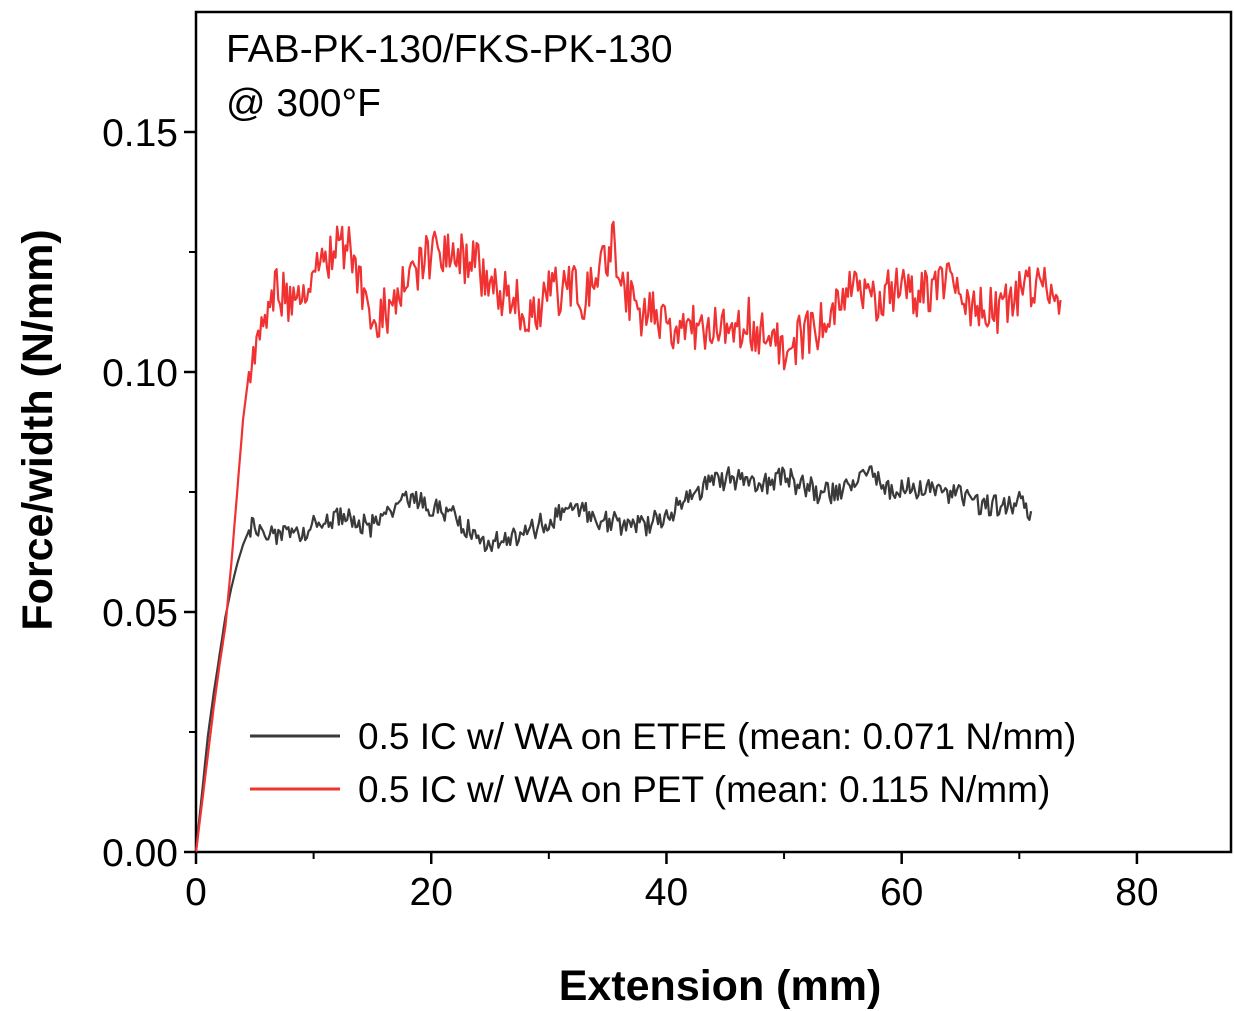  Describe the element at coordinates (666, 892) in the screenshot. I see `x-tick-label: 40` at that location.